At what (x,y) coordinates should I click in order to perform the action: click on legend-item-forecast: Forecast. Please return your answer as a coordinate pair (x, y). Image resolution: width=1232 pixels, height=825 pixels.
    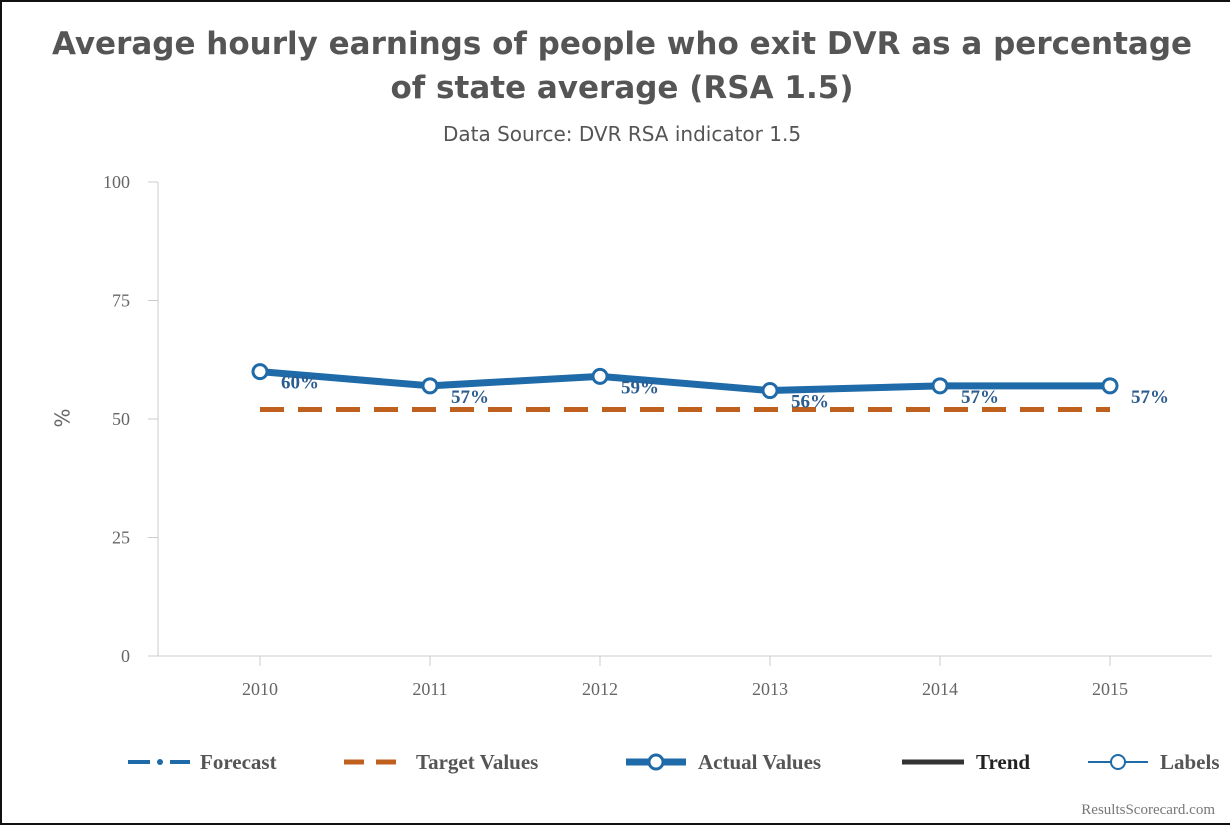
    Looking at the image, I should click on (202, 762).